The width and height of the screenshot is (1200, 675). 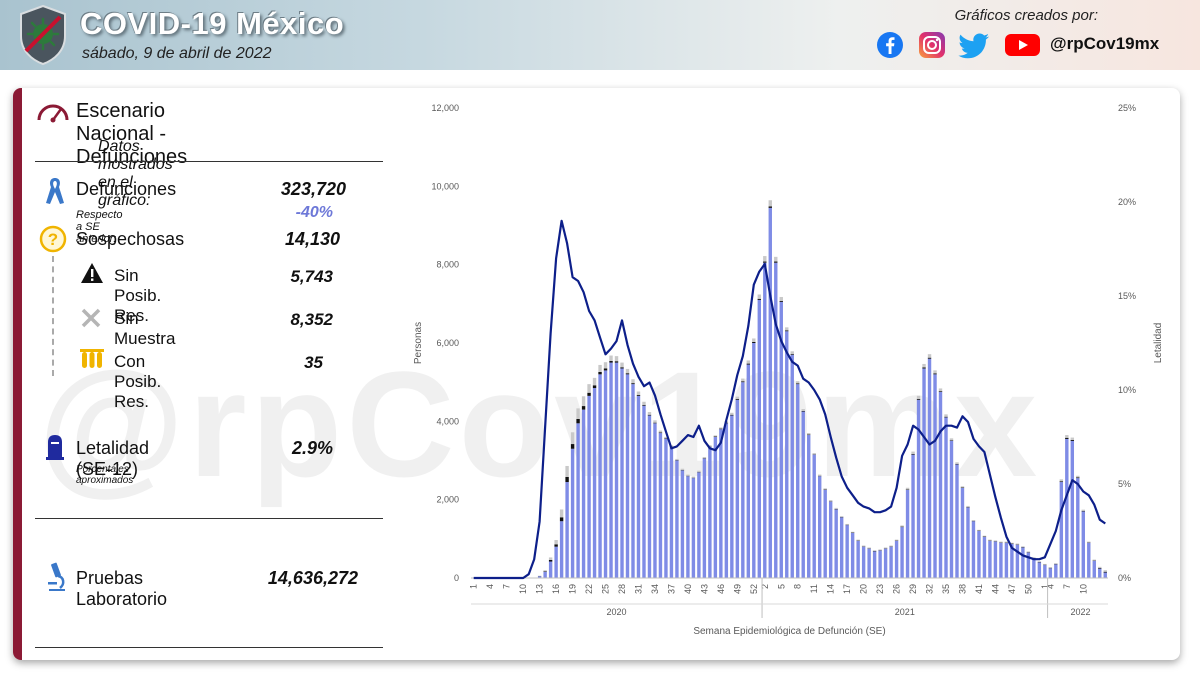 I want to click on facebook-icon, so click(x=890, y=45).